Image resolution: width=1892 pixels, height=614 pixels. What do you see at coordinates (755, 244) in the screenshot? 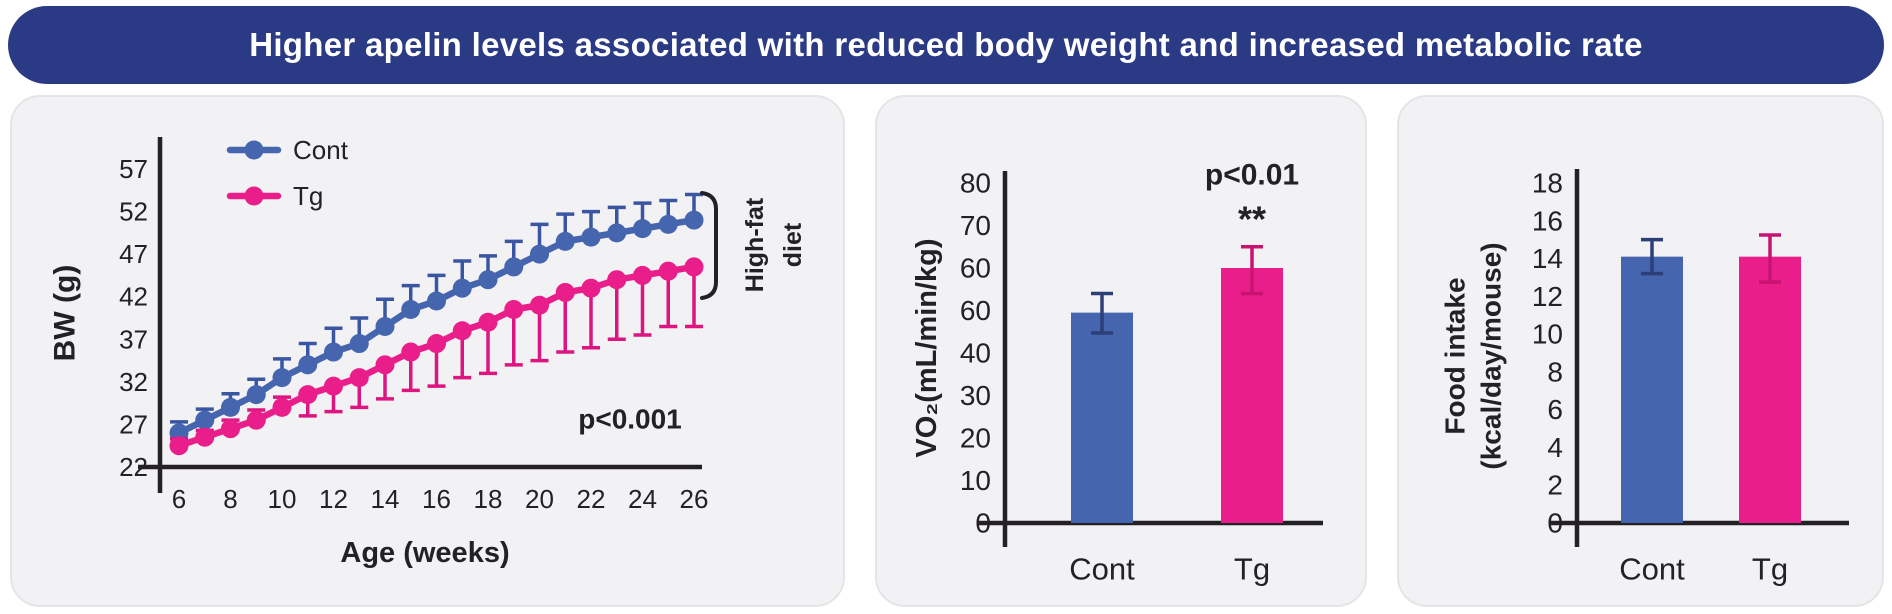
I see `high-fat-diet-label-line1: High-fat` at bounding box center [755, 244].